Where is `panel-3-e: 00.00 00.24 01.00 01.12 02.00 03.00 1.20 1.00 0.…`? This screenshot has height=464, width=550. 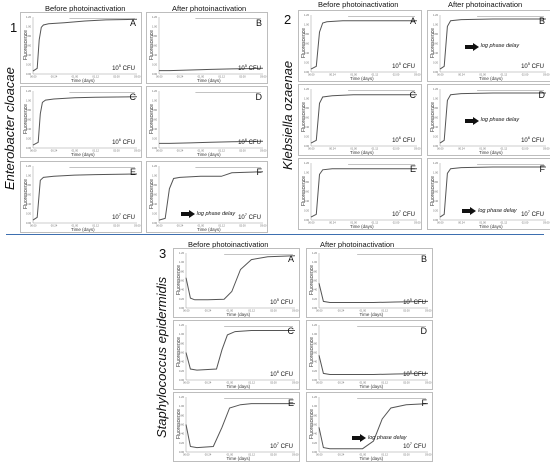 panel-3-e: 00.00 00.24 01.00 01.12 02.00 03.00 1.20 1.00 0.… is located at coordinates (236, 427).